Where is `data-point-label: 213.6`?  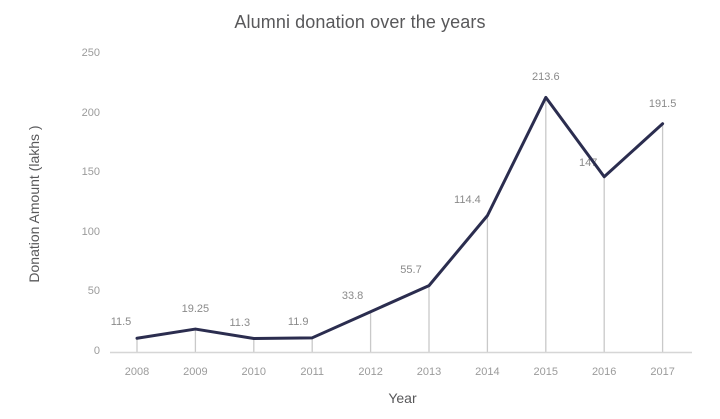 data-point-label: 213.6 is located at coordinates (546, 77).